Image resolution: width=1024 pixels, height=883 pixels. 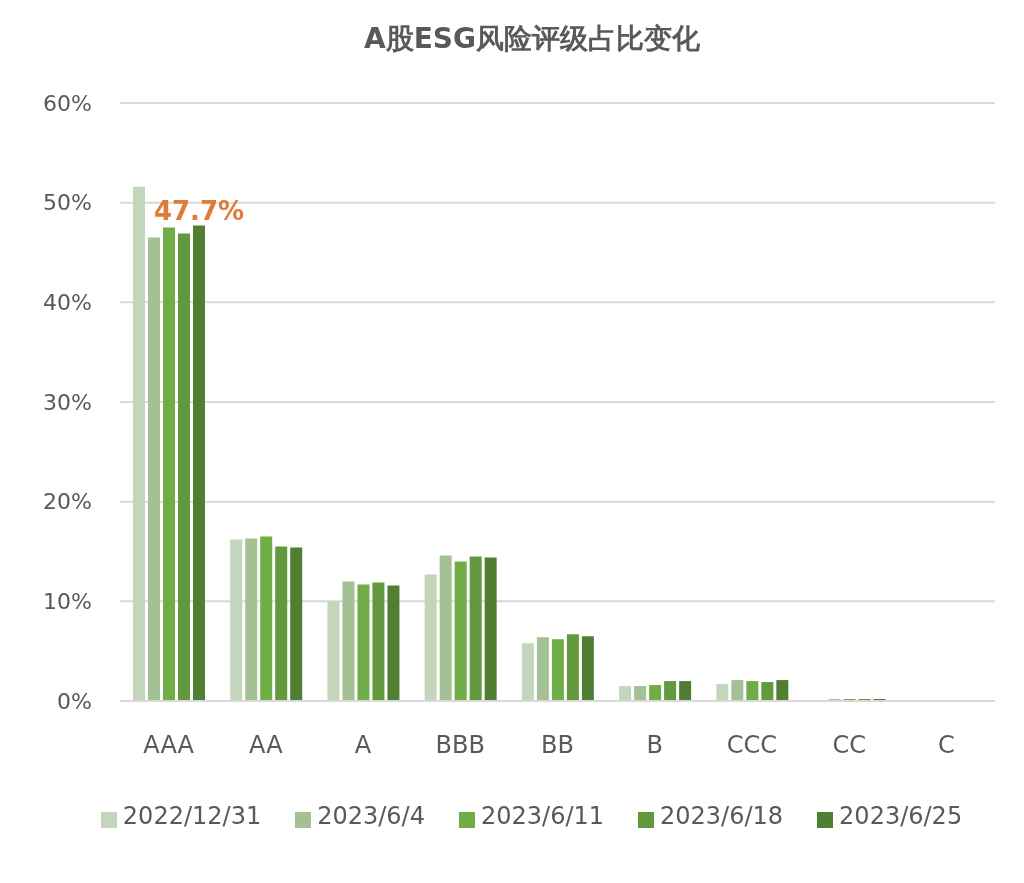 I want to click on x-tick-label: AAA, so click(x=169, y=745).